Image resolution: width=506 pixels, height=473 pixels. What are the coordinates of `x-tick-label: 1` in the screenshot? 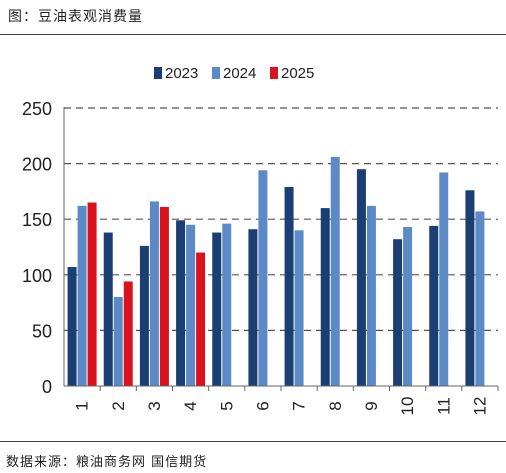 It's located at (82, 405).